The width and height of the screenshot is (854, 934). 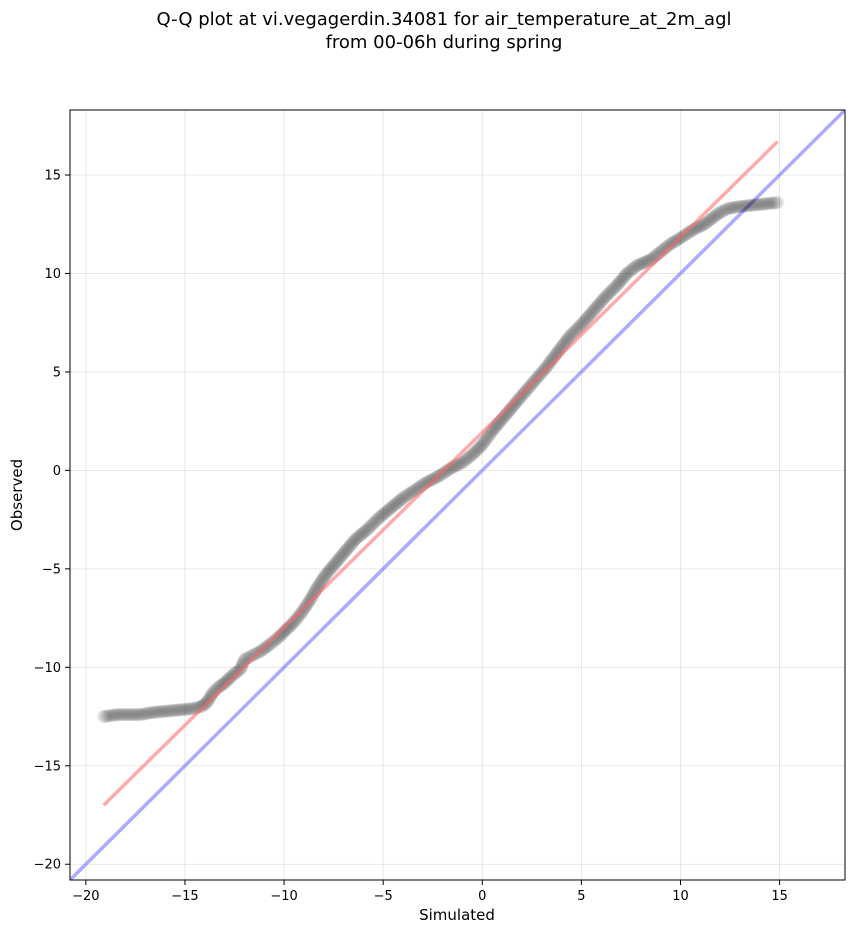 What do you see at coordinates (17, 495) in the screenshot?
I see `y-axis-label: Observed` at bounding box center [17, 495].